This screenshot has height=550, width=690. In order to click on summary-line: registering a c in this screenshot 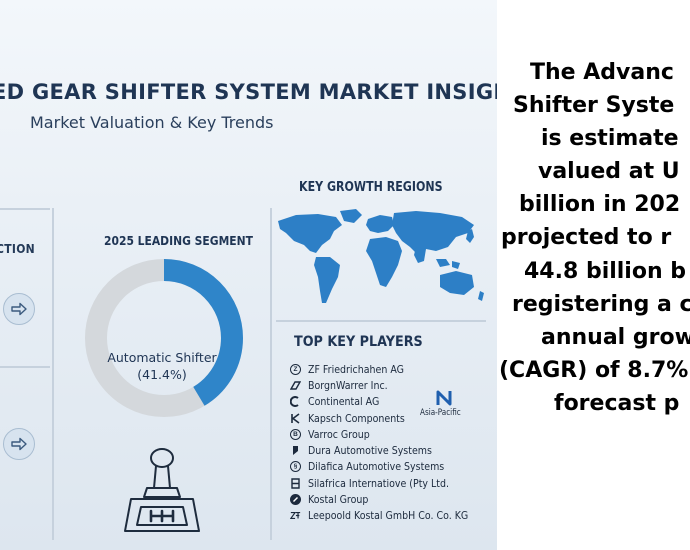, I will do `click(601, 304)`.